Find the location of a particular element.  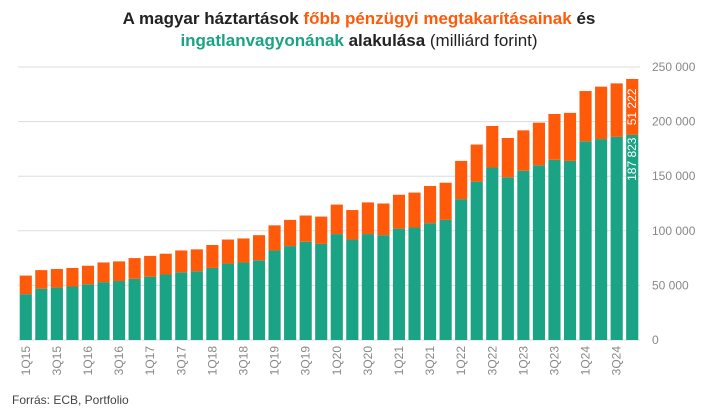

x-tick-label: 1Q21 is located at coordinates (399, 361).